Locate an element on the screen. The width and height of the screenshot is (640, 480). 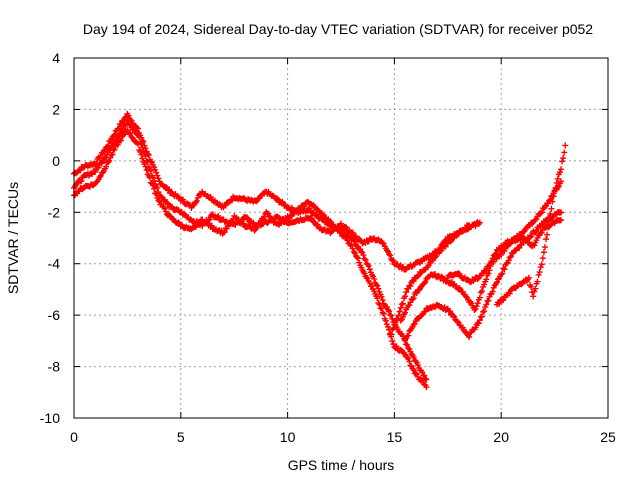
y-tick-label: 0 is located at coordinates (56, 161).